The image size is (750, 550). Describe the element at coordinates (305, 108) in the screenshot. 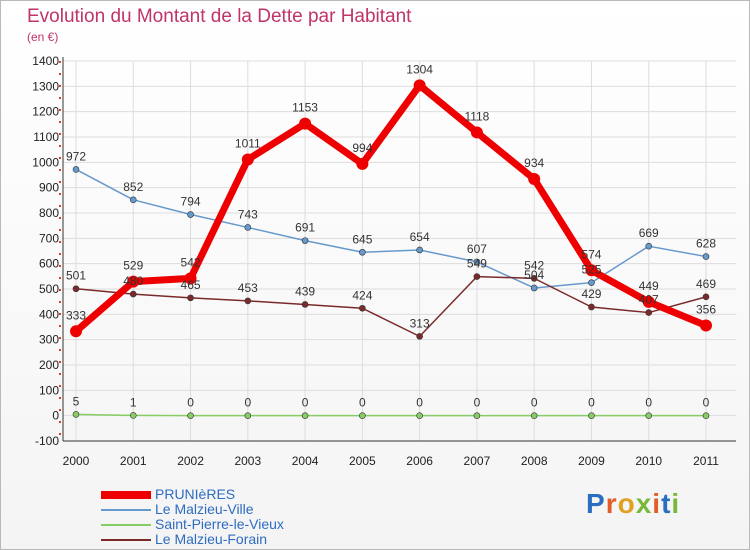

I see `data-label: 1153` at that location.